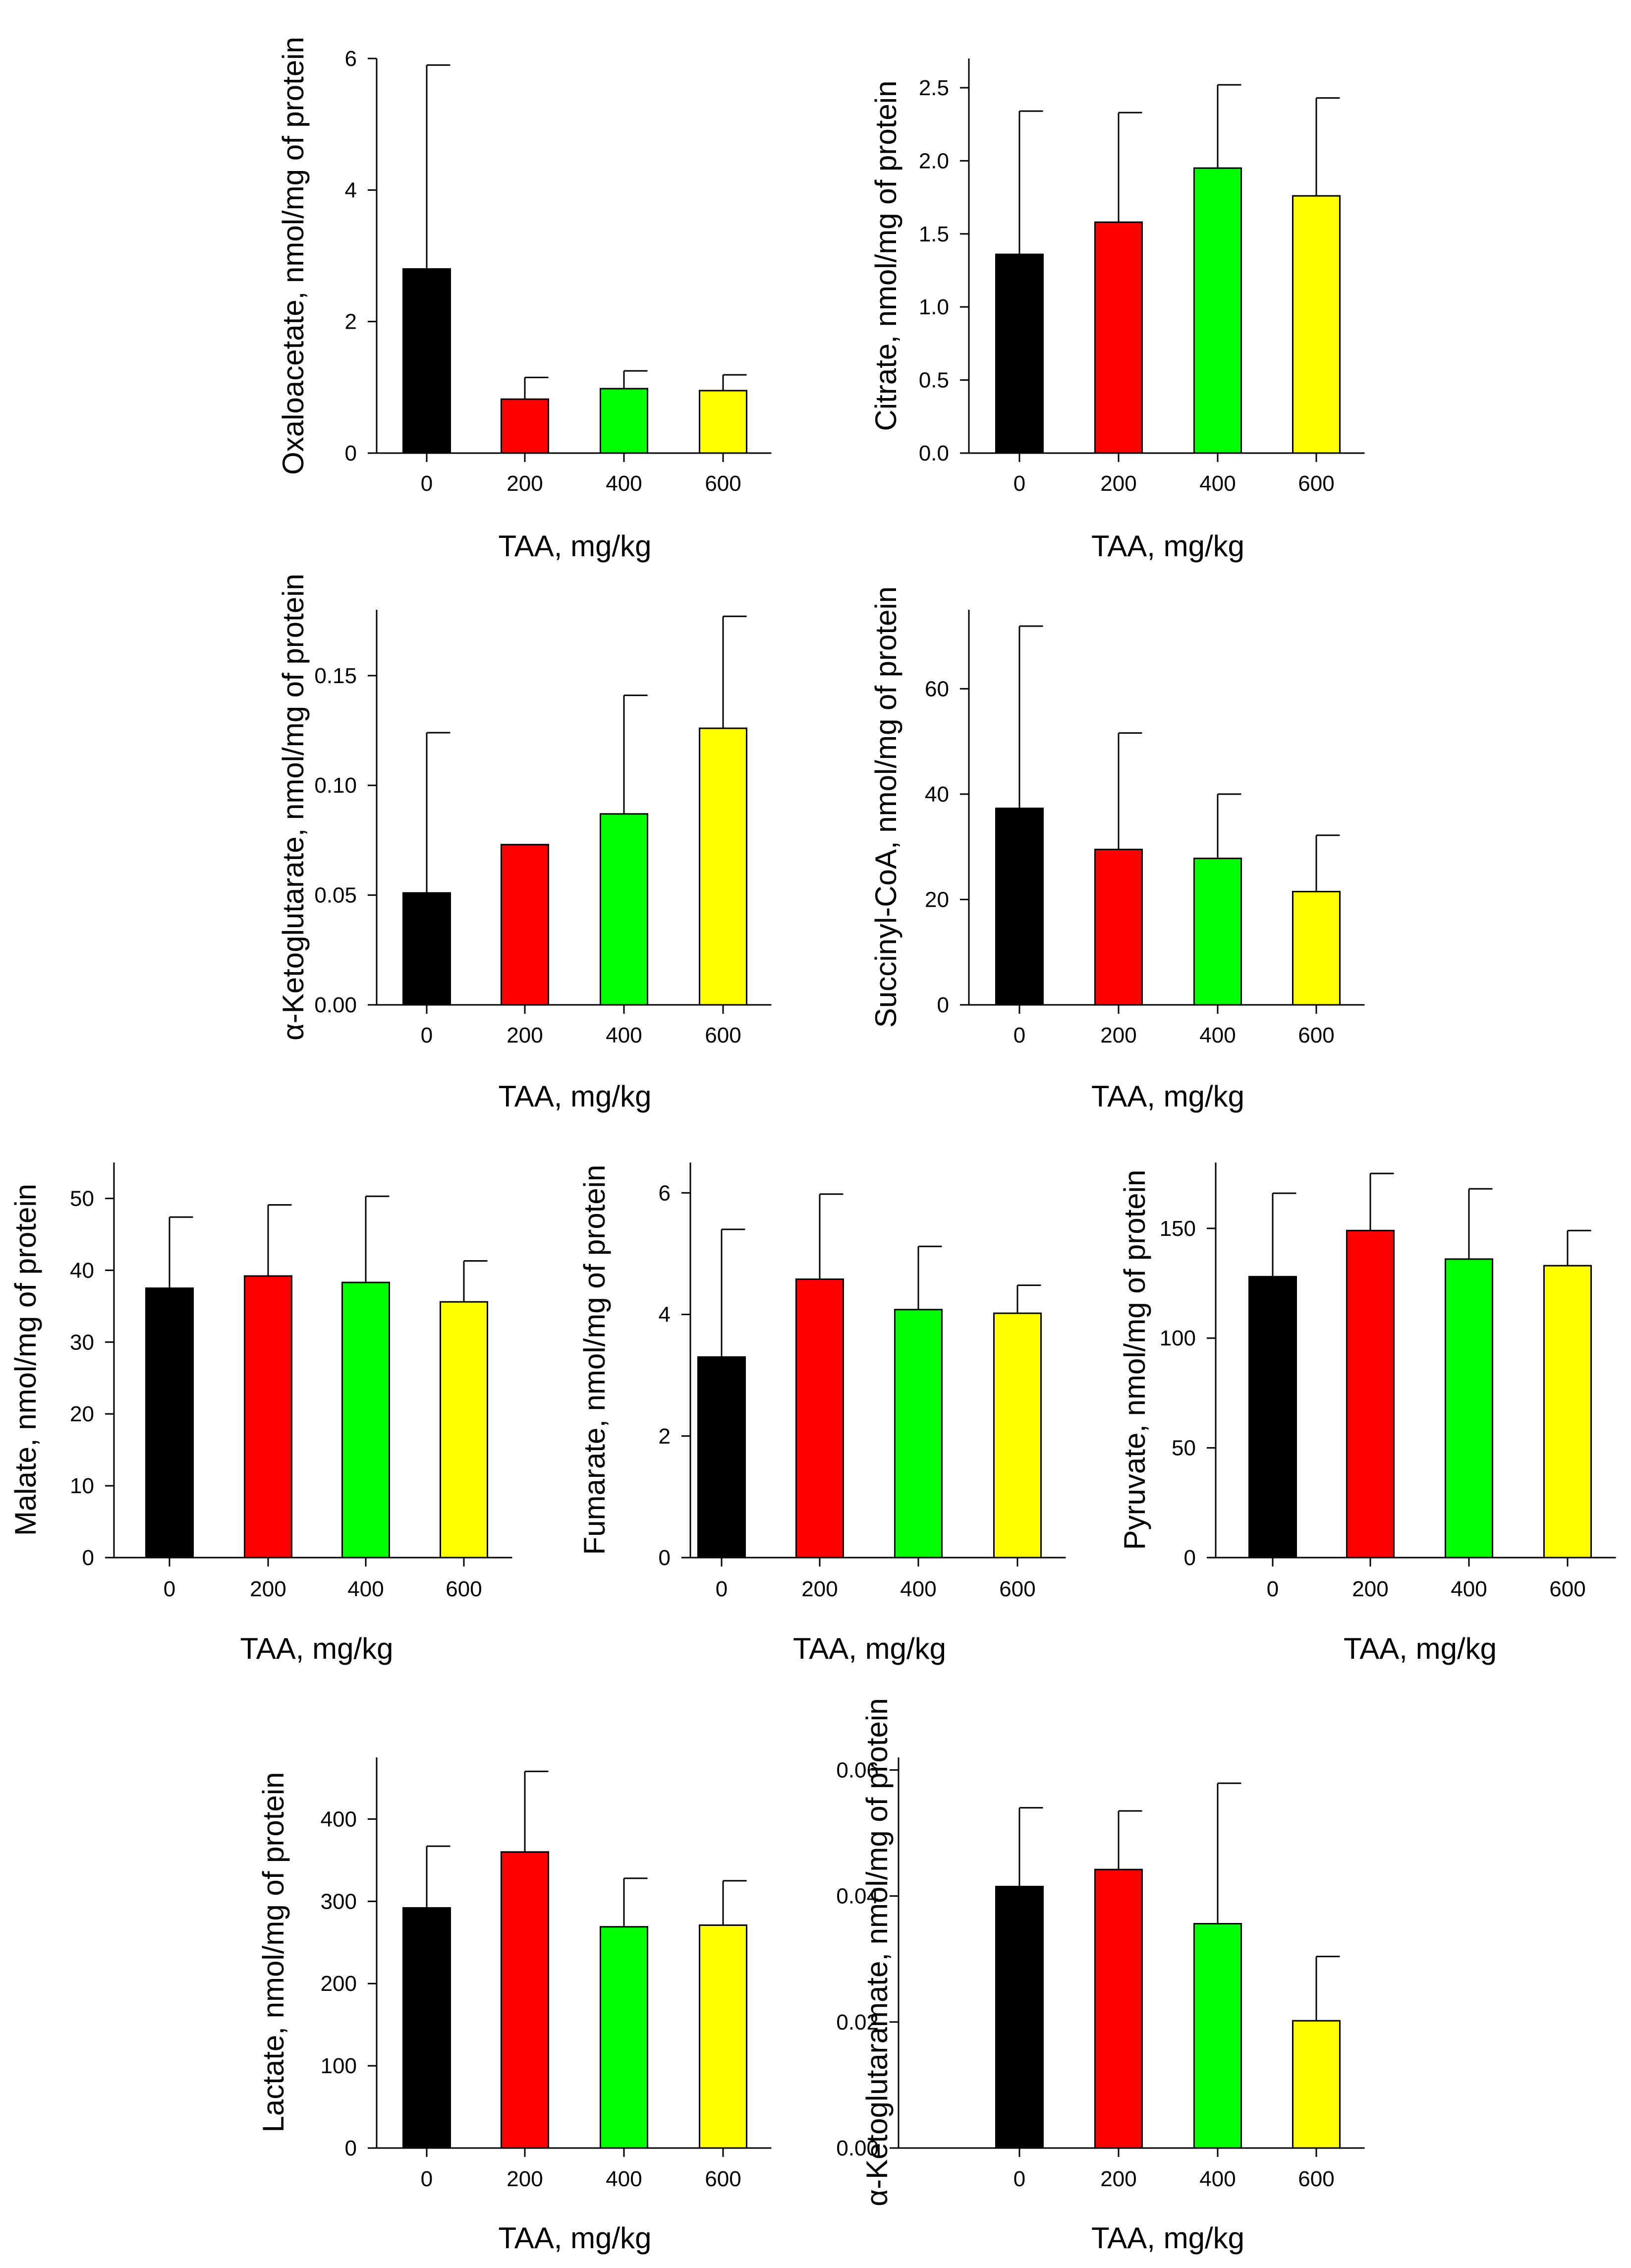  What do you see at coordinates (339, 1984) in the screenshot?
I see `y-tick-label: 200` at bounding box center [339, 1984].